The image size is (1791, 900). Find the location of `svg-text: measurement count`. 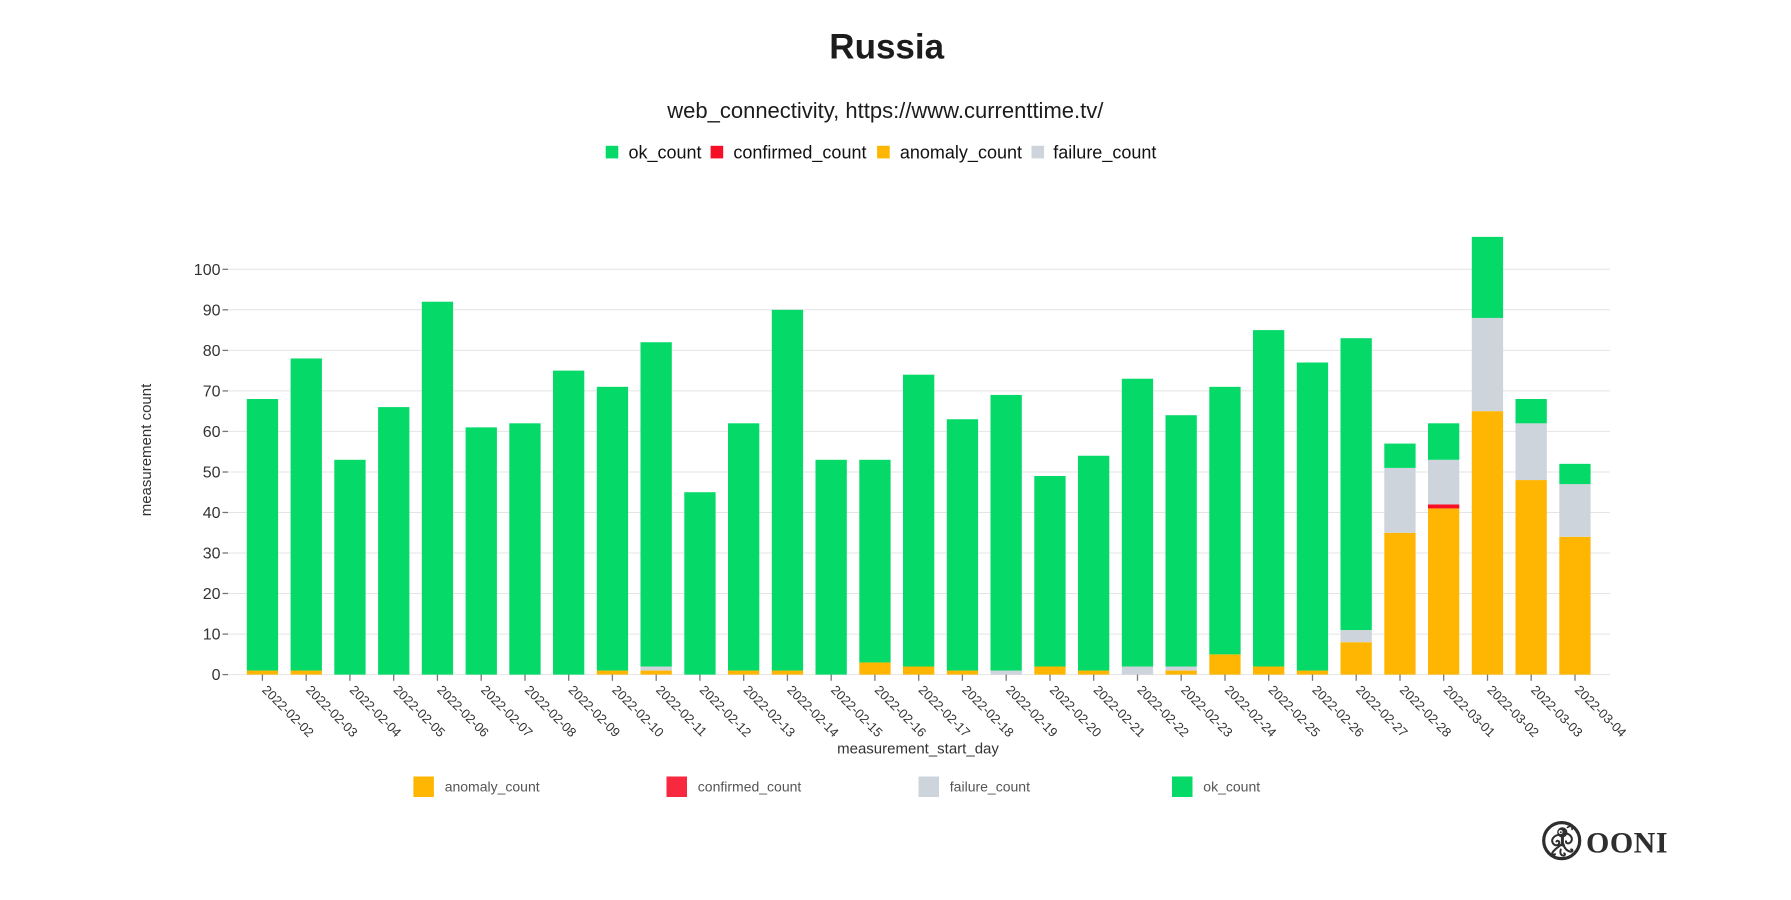

svg-text: measurement count is located at coordinates (146, 449).